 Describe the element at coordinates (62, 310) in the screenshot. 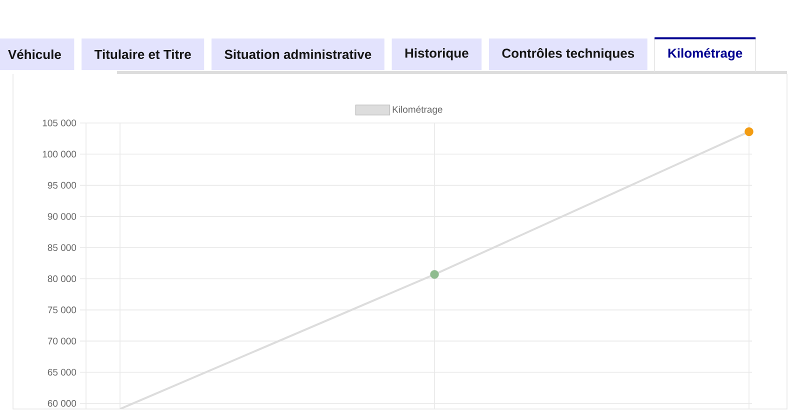

I see `y-tick-label: 75 000` at that location.